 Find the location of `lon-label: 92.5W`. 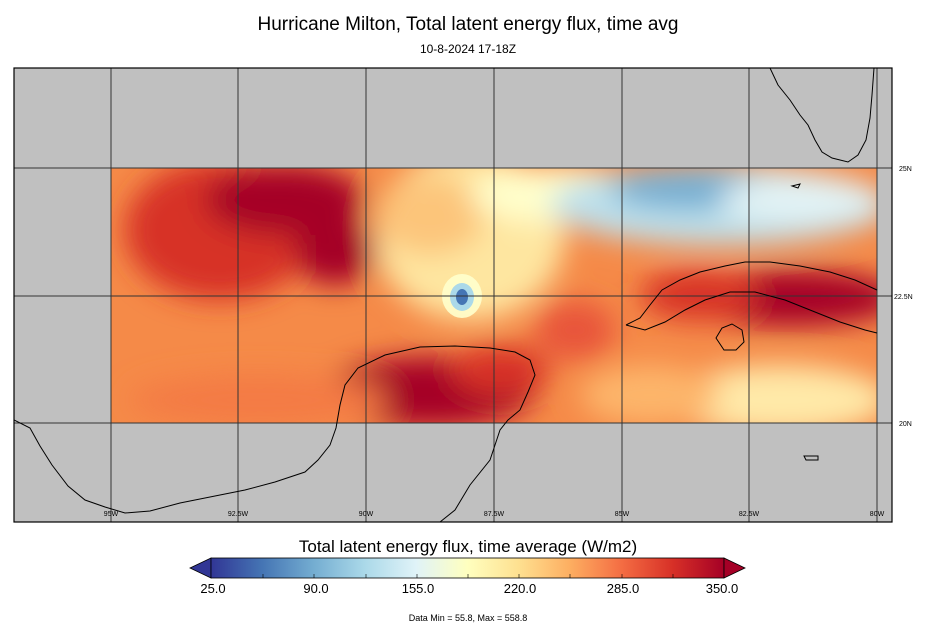

lon-label: 92.5W is located at coordinates (238, 514).